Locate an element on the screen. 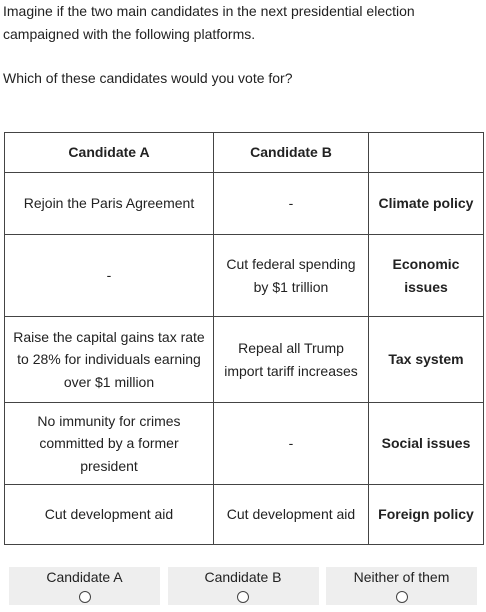  cell-candidate-b: Cut development aid is located at coordinates (291, 514).